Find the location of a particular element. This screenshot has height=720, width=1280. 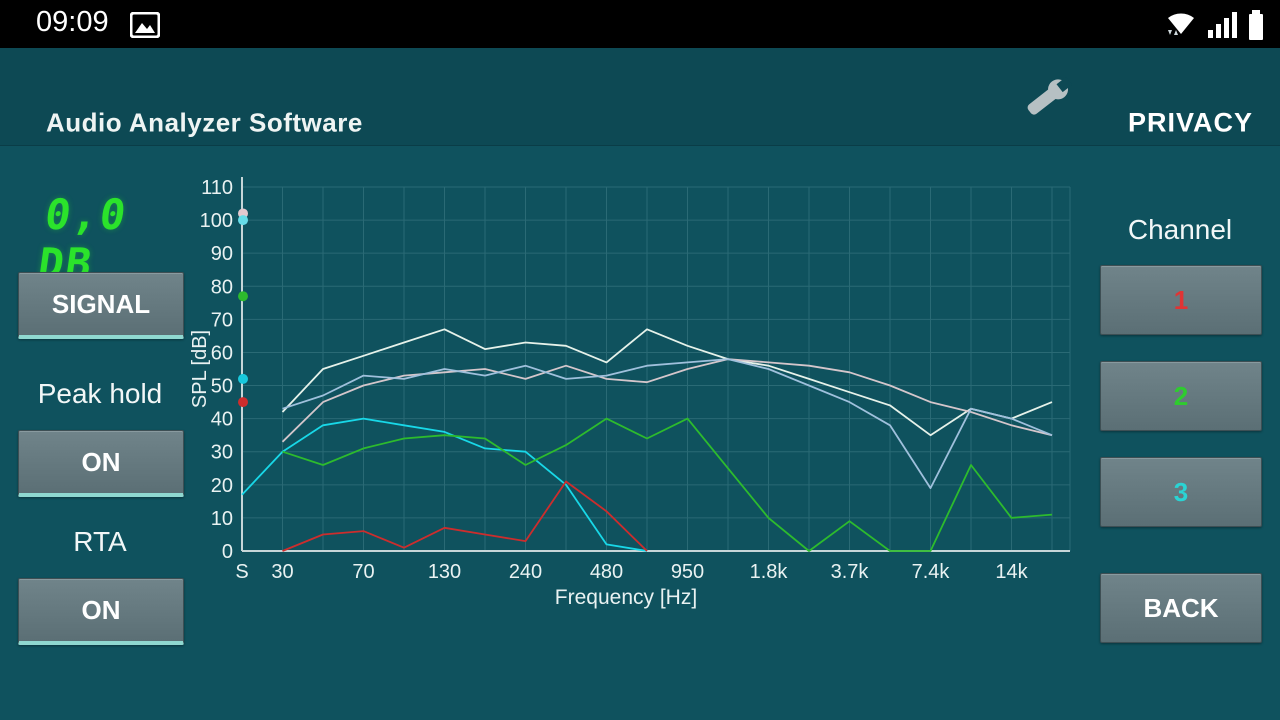

svg-text: 480 is located at coordinates (606, 572).